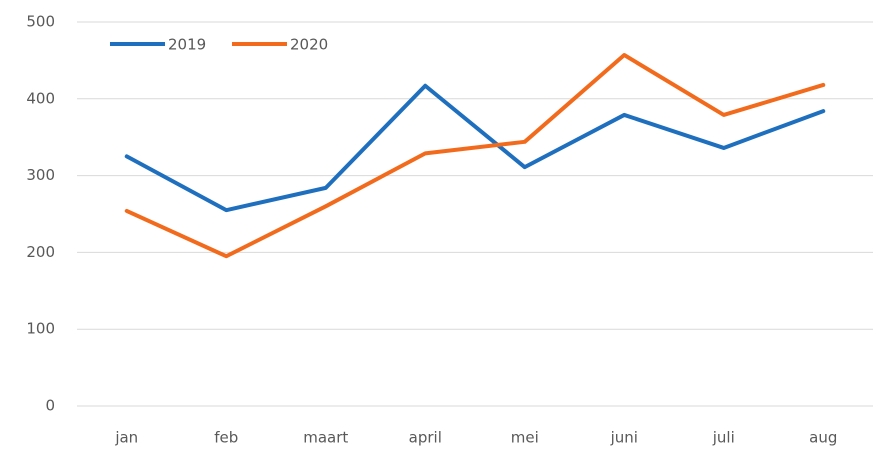 The width and height of the screenshot is (888, 454). I want to click on legend-label: 2019, so click(187, 45).